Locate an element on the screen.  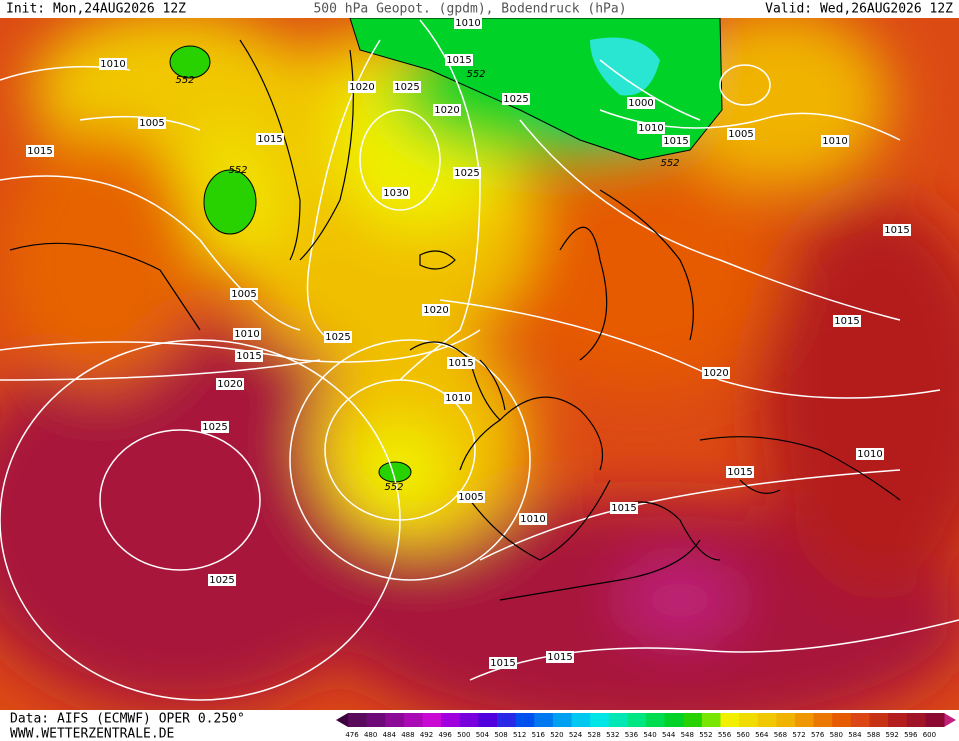
legend-label: 584 is located at coordinates (855, 735).